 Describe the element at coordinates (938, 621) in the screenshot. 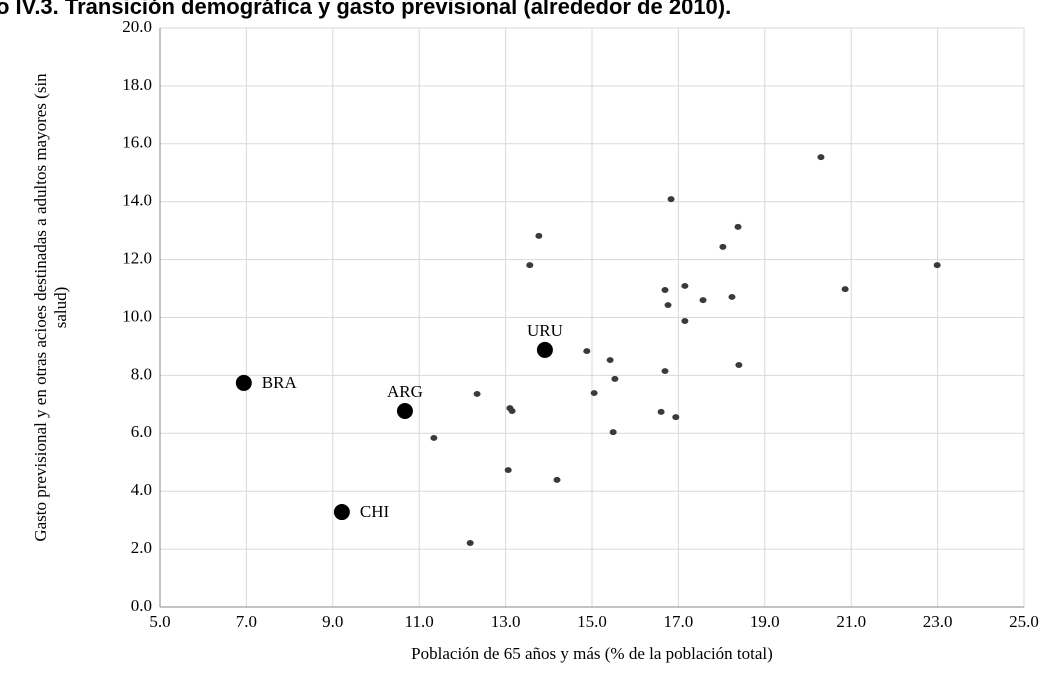

I see `x-tick-label: 23.0` at that location.